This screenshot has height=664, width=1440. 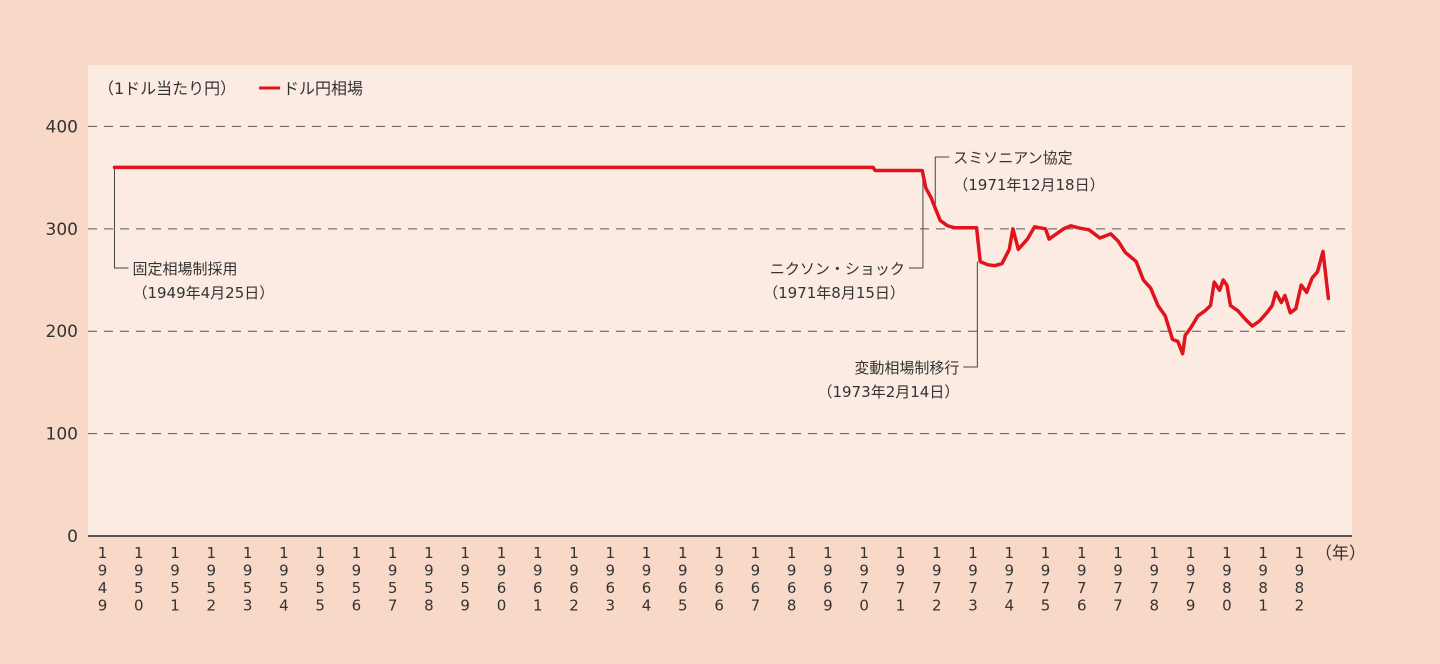 What do you see at coordinates (62, 332) in the screenshot?
I see `y-tick-label: 200` at bounding box center [62, 332].